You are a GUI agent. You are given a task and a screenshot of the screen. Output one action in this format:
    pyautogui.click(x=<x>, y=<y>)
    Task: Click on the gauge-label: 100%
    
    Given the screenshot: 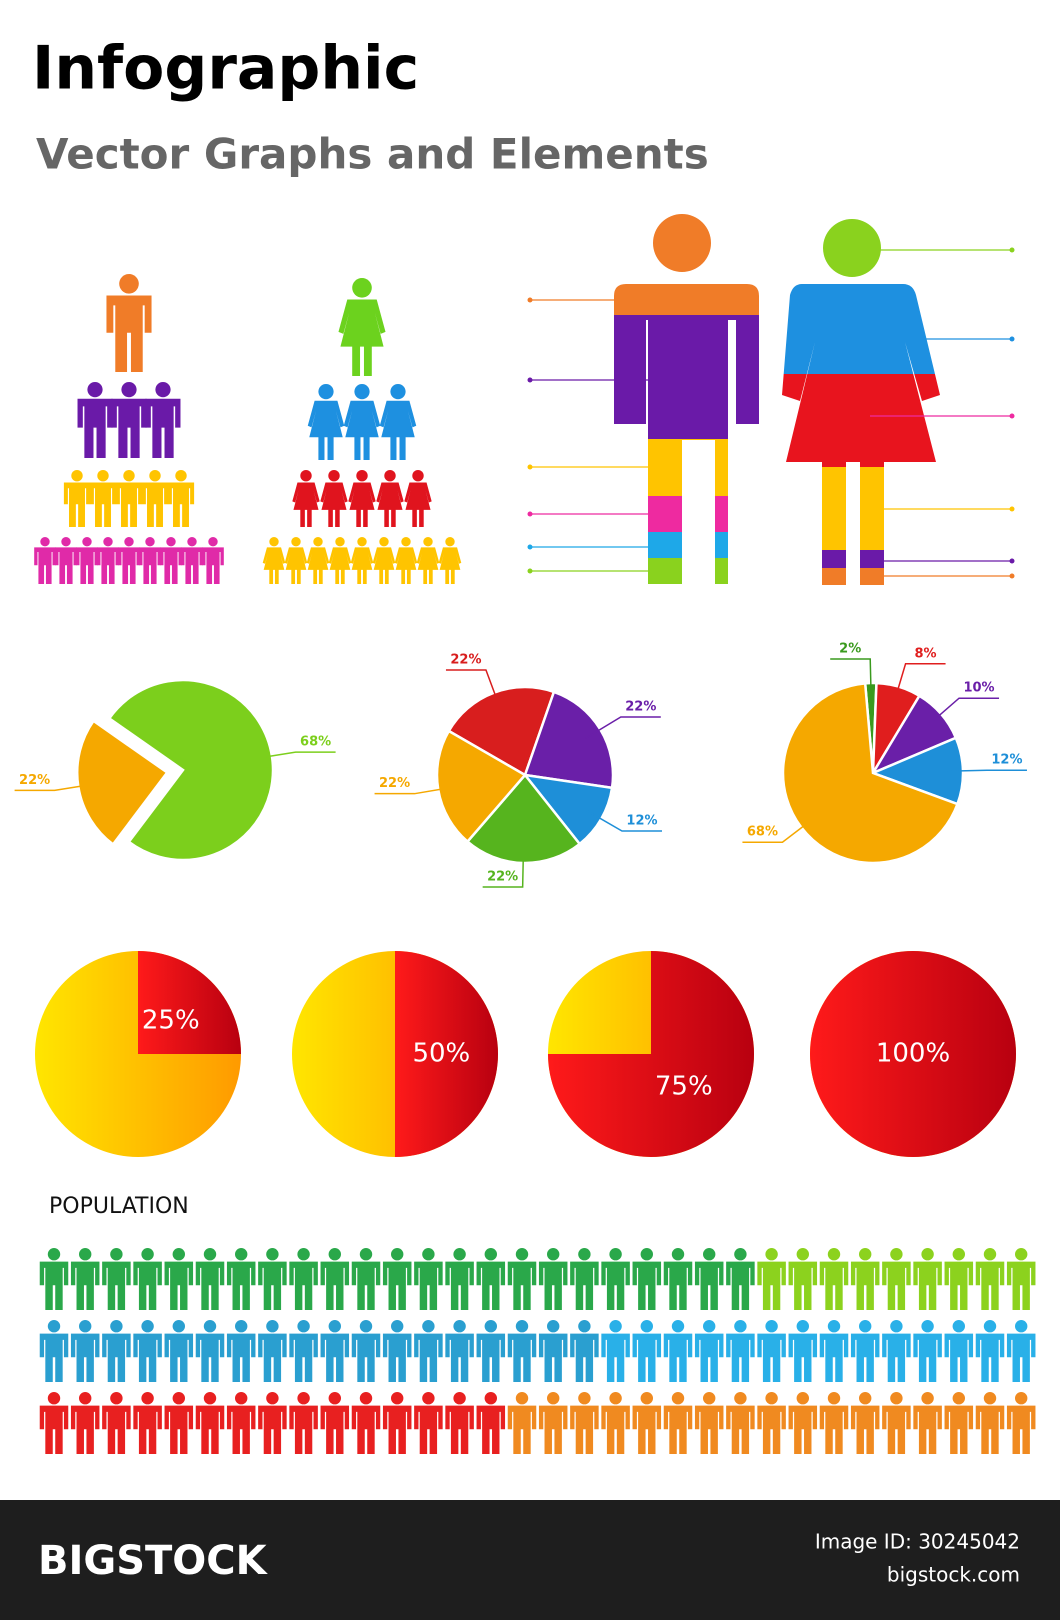 What is the action you would take?
    pyautogui.click(x=913, y=1054)
    